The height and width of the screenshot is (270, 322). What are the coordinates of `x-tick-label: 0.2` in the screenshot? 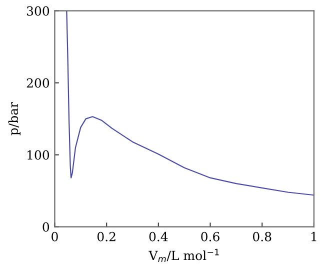 It's located at (106, 237).